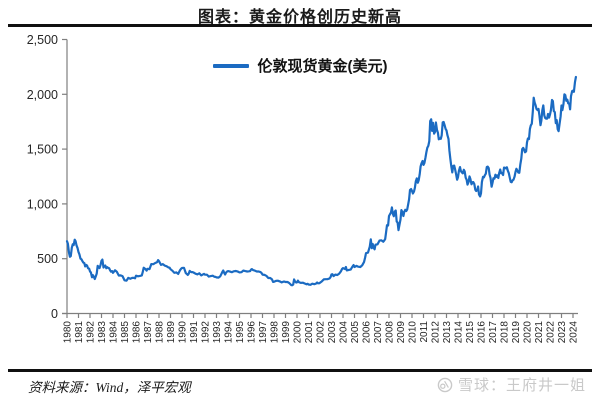 Image resolution: width=600 pixels, height=401 pixels. Describe the element at coordinates (355, 332) in the screenshot. I see `x-tick-label: 2005` at that location.